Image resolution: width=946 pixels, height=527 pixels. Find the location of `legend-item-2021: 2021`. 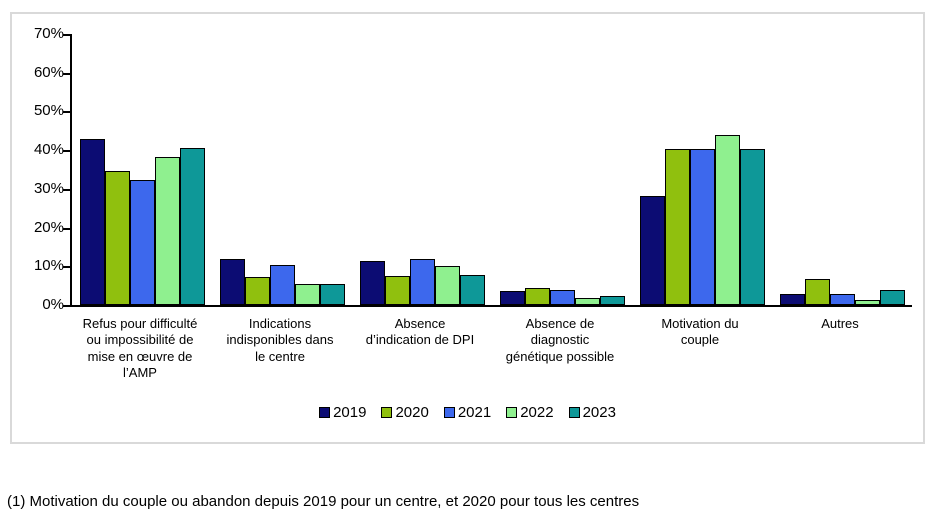

legend-item-2021: 2021 is located at coordinates (467, 412).